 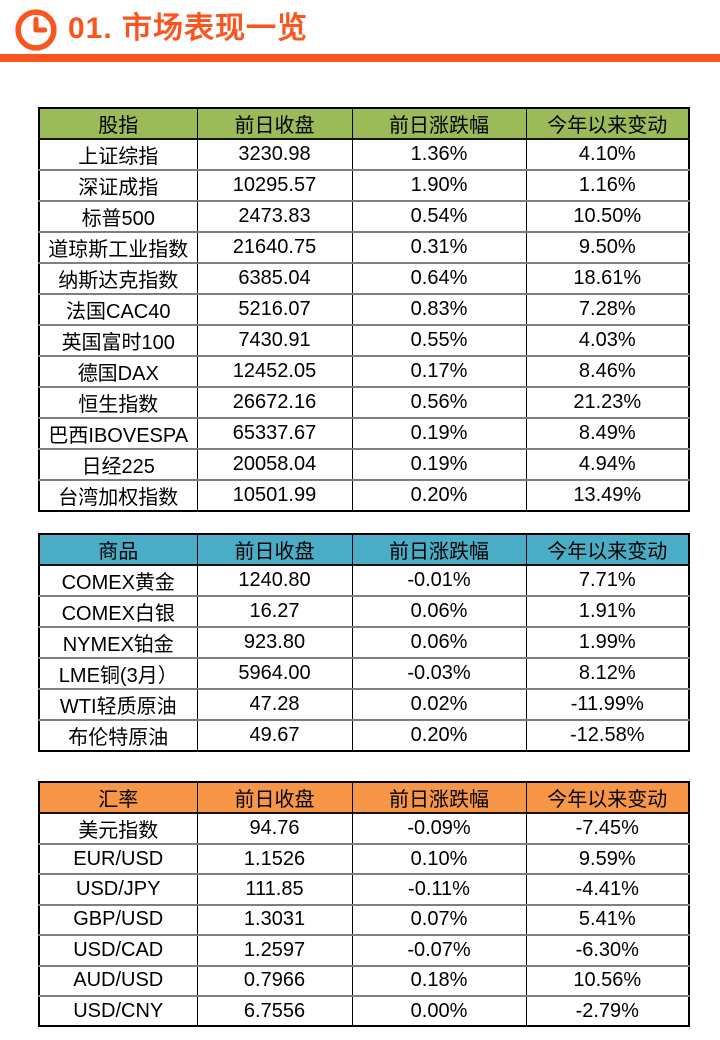 What do you see at coordinates (439, 247) in the screenshot?
I see `value-cell: 0.31%` at bounding box center [439, 247].